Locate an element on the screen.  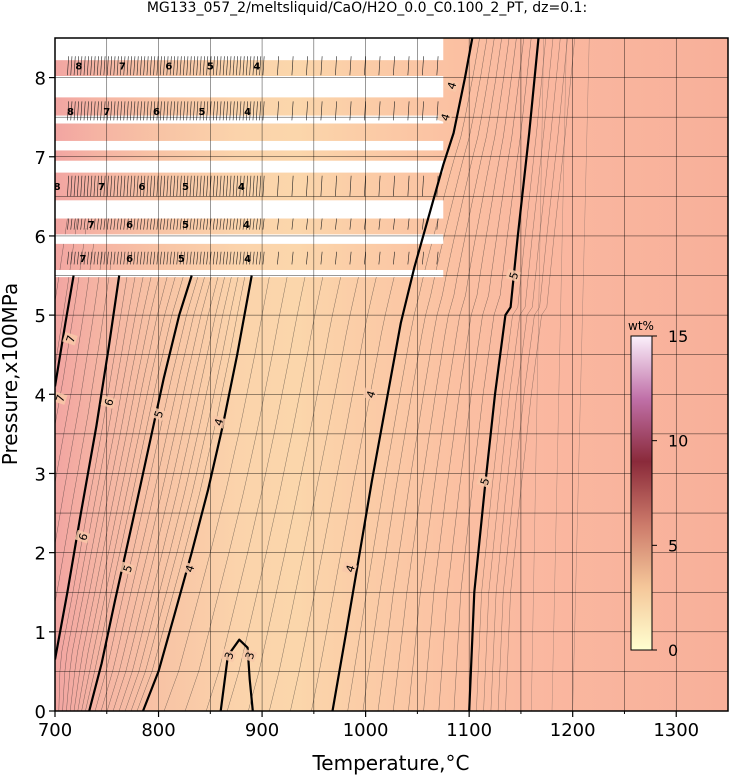
colorbar-tick-label: 0 is located at coordinates (673, 650).